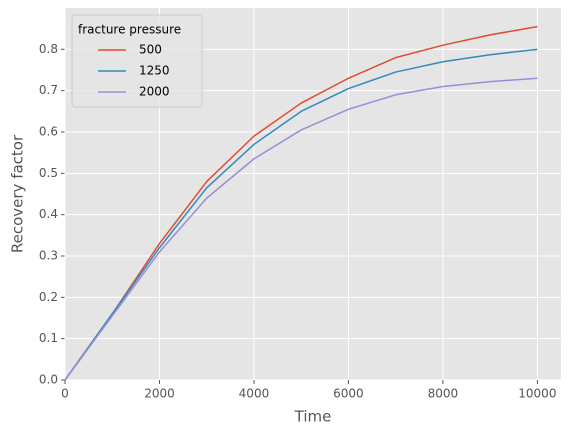 The image size is (571, 436). What do you see at coordinates (129, 30) in the screenshot?
I see `legend-title: fracture pressure` at bounding box center [129, 30].